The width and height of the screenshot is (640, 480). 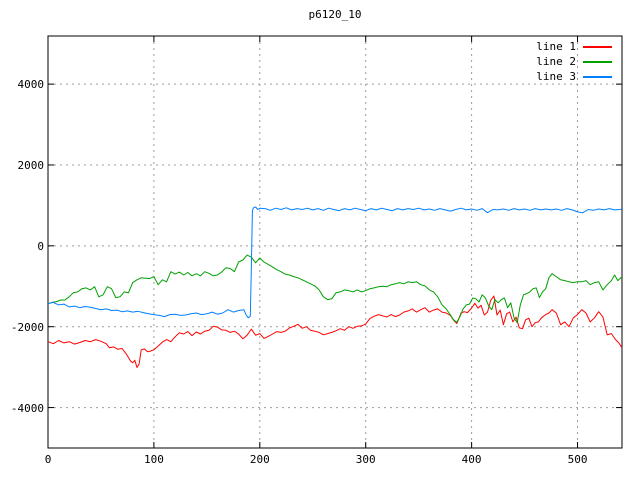 What do you see at coordinates (556, 61) in the screenshot?
I see `legend-label: line 2` at bounding box center [556, 61].